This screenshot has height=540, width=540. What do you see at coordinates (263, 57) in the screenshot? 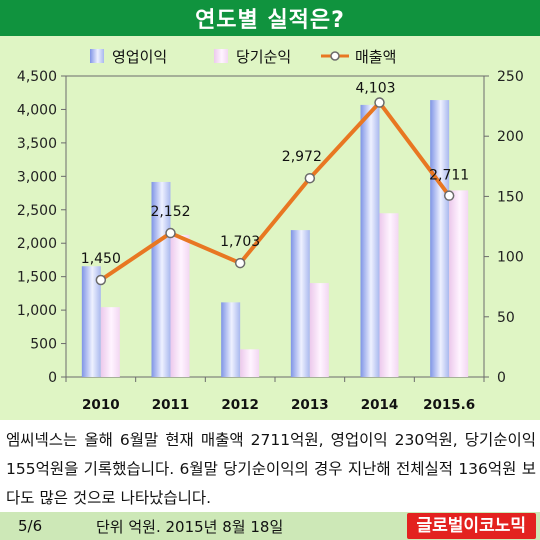
I see `legend-label-net-income: 당기순익` at bounding box center [263, 57].